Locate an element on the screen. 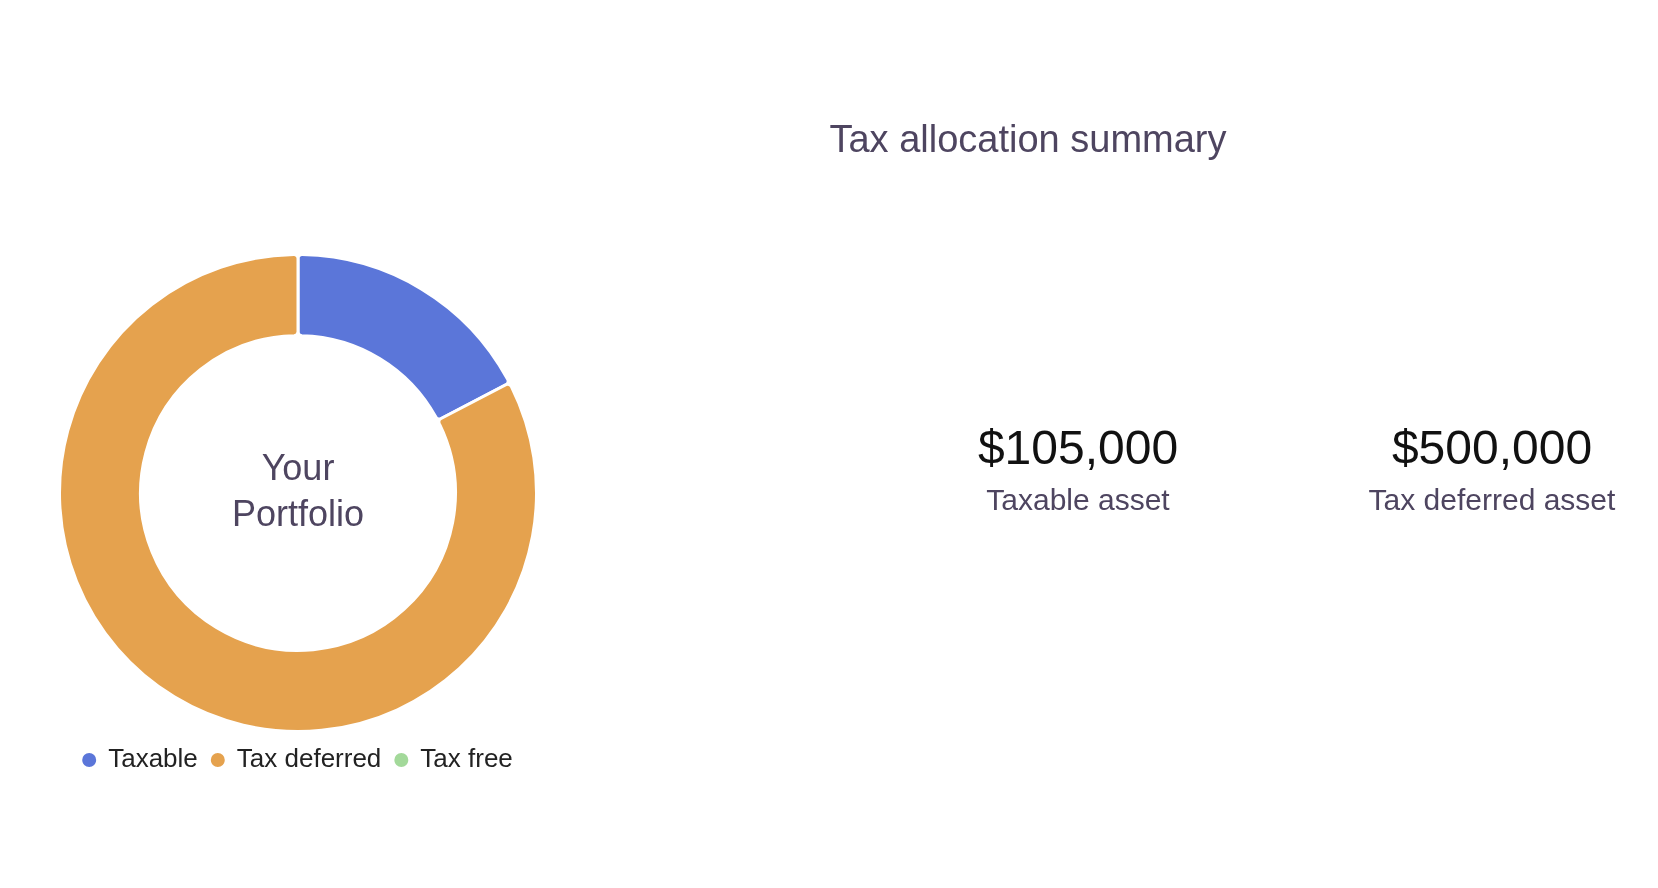 The image size is (1658, 888). legend-label: Taxable is located at coordinates (153, 758).